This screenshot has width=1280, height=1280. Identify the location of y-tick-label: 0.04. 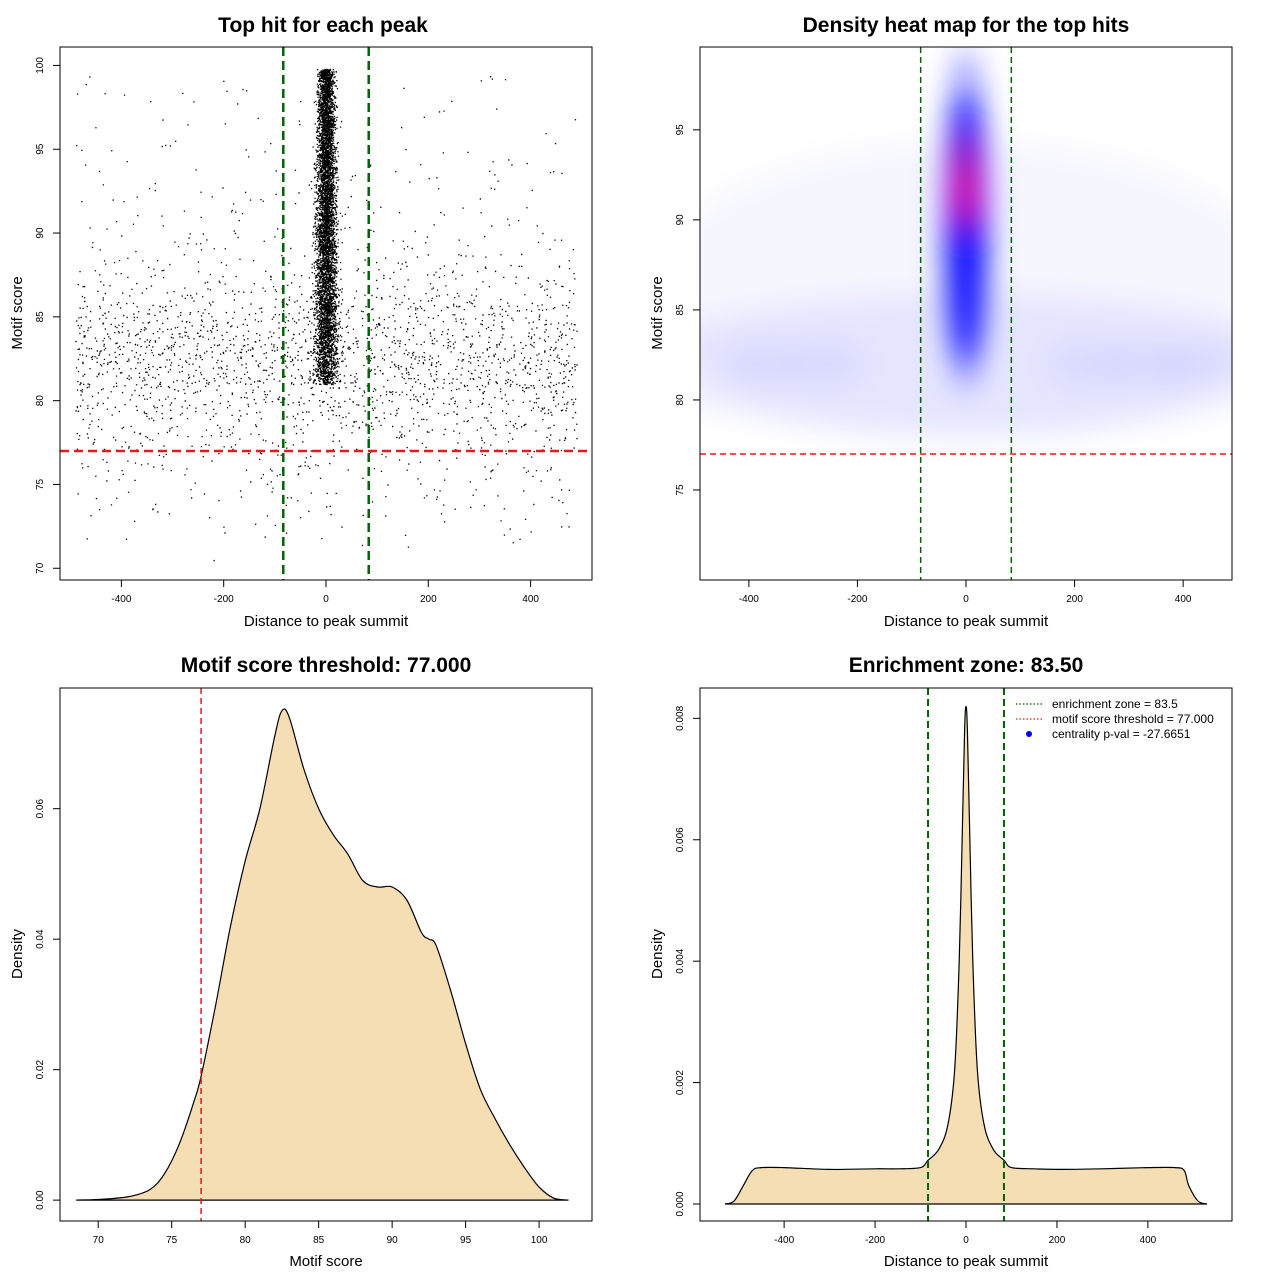
(40, 939).